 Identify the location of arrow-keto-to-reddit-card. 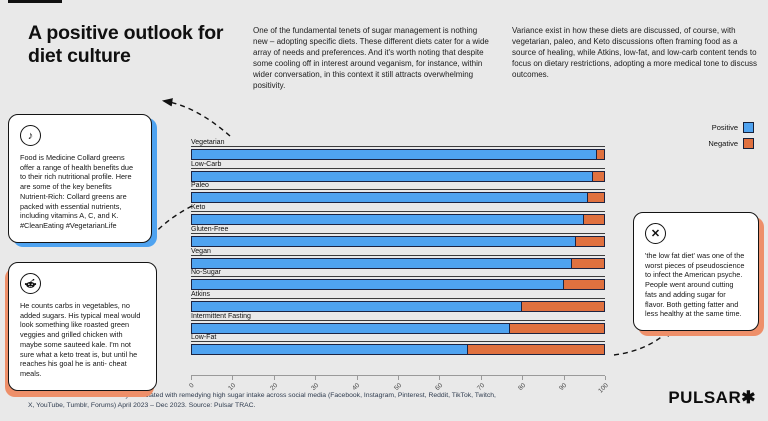
(168, 225).